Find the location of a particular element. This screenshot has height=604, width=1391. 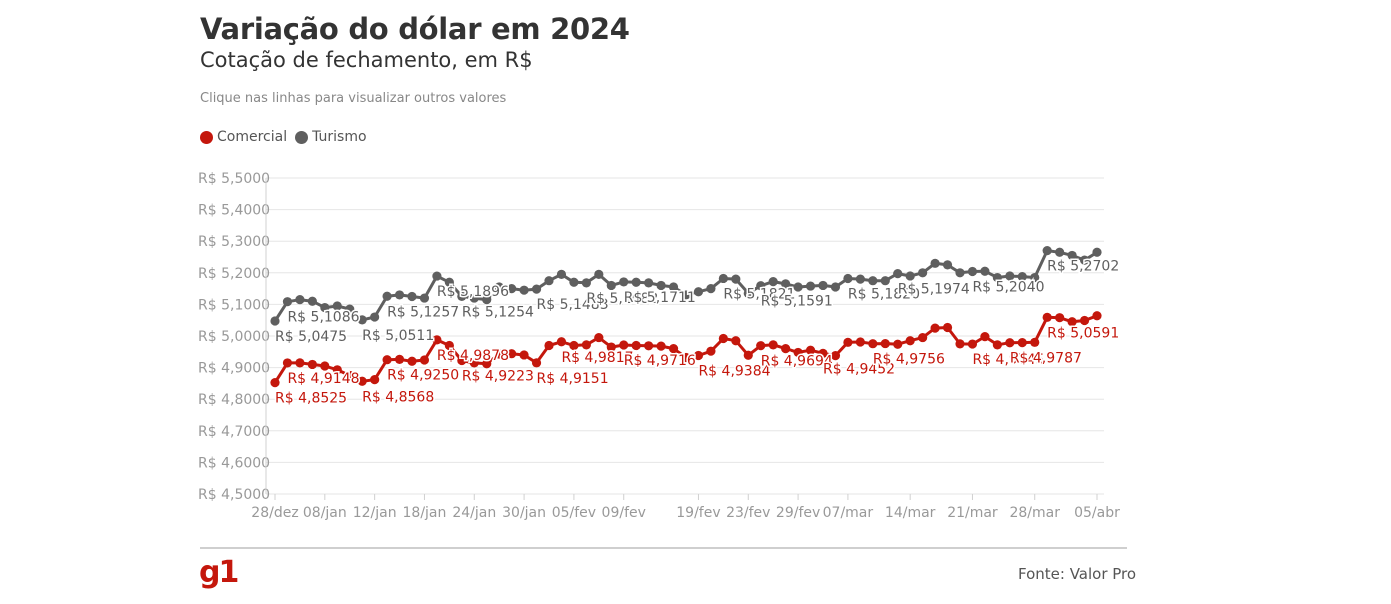

legend-item-comercial: Comercial is located at coordinates (243, 137).